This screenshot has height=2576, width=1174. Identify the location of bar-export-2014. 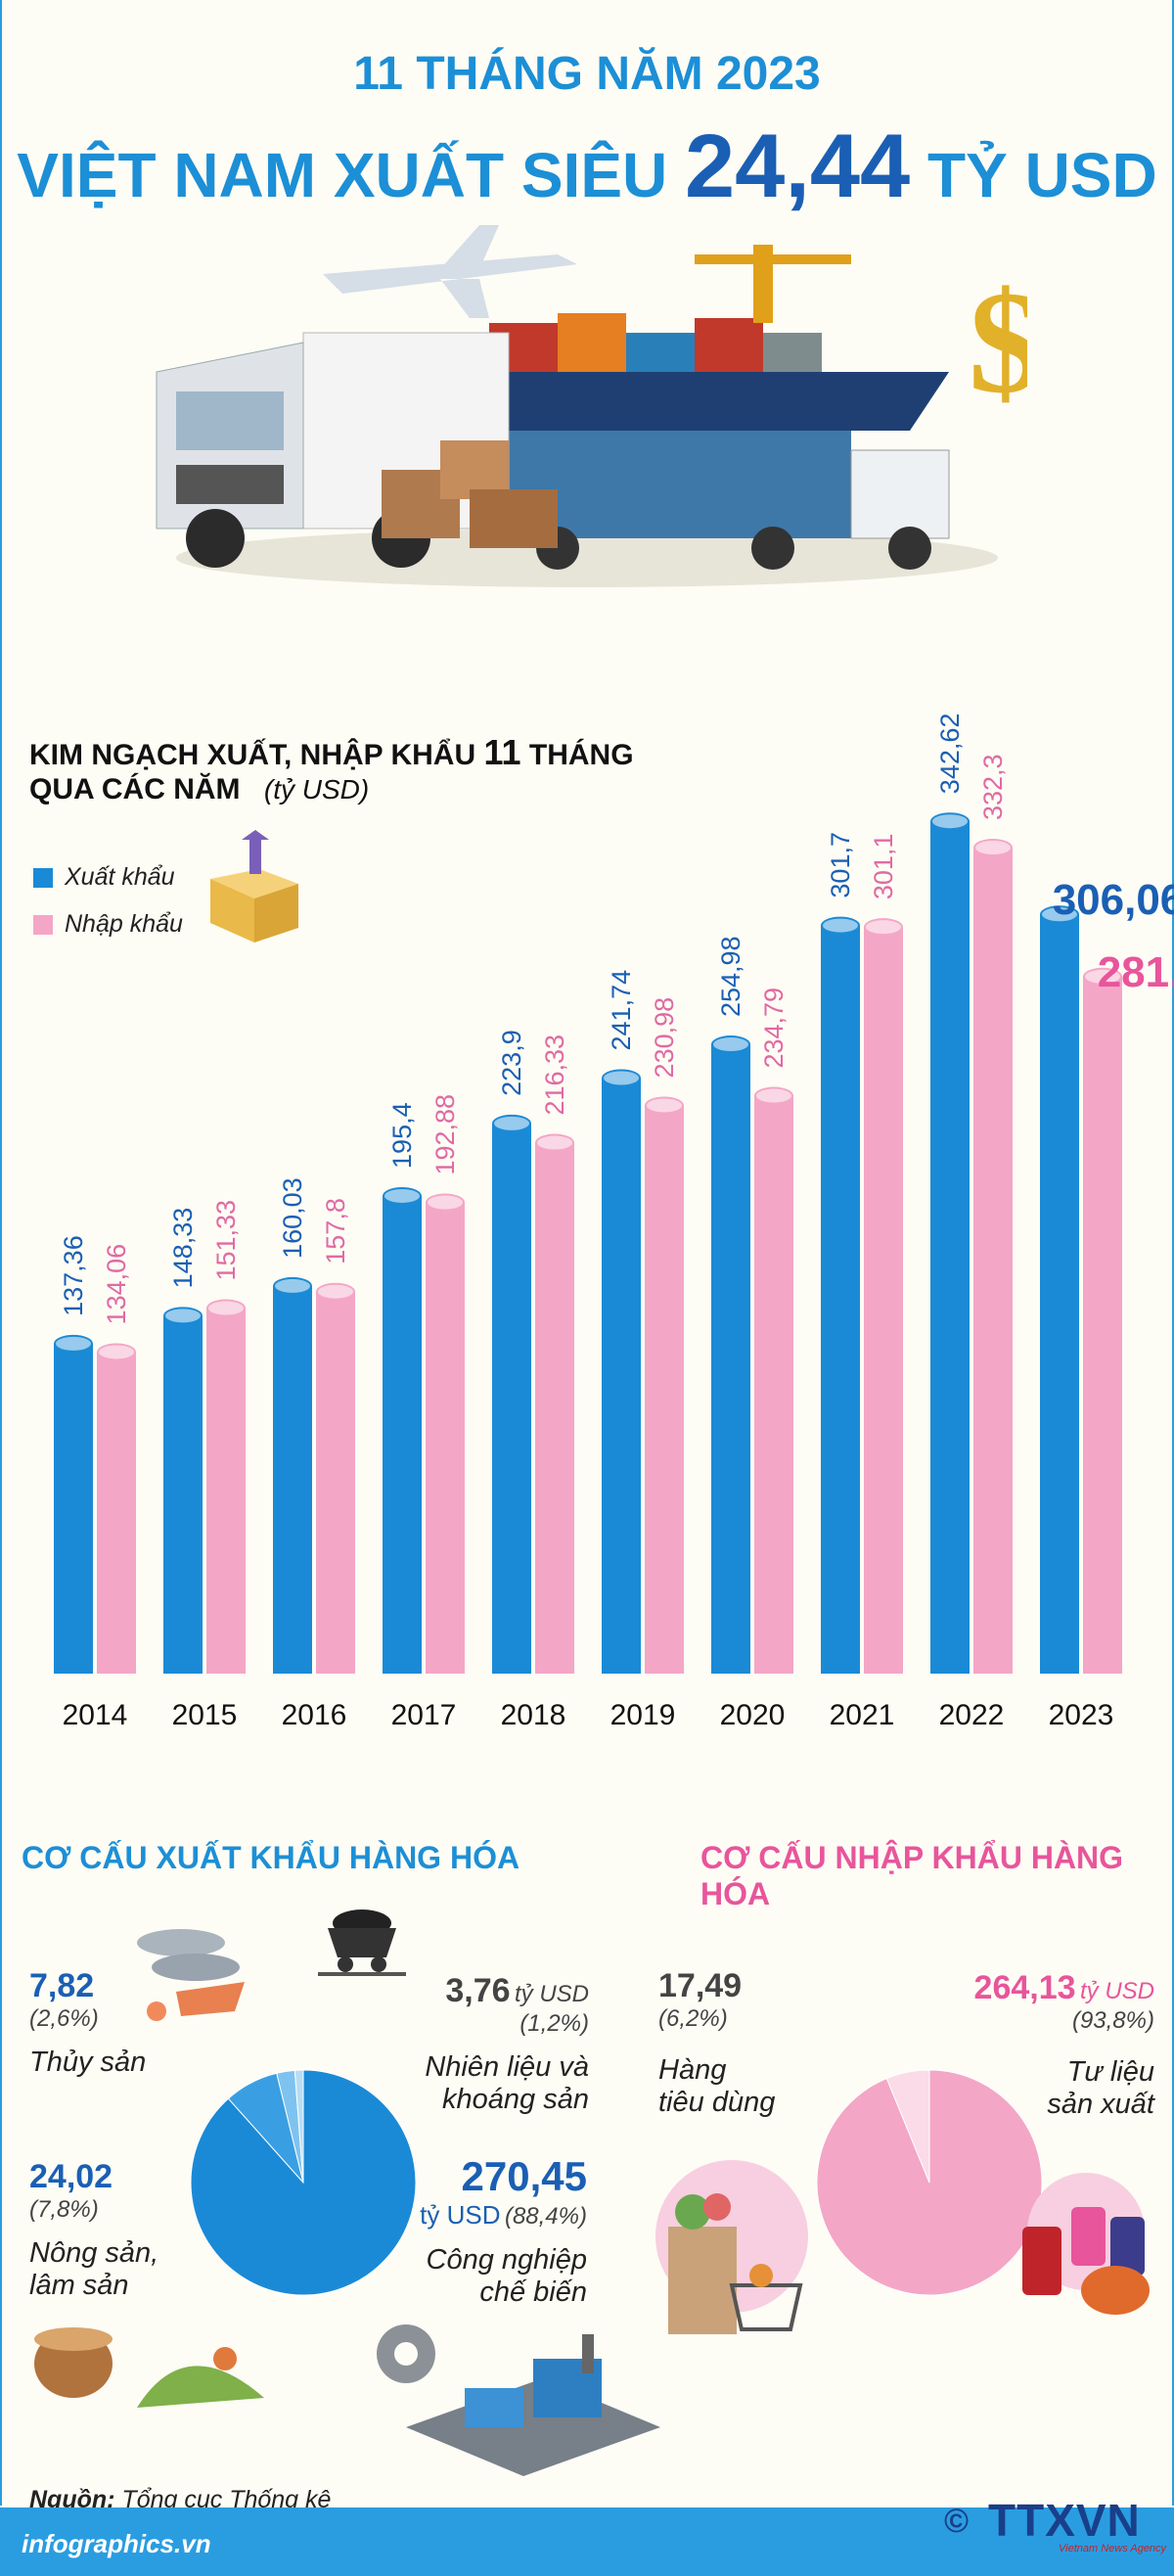
(73, 1504).